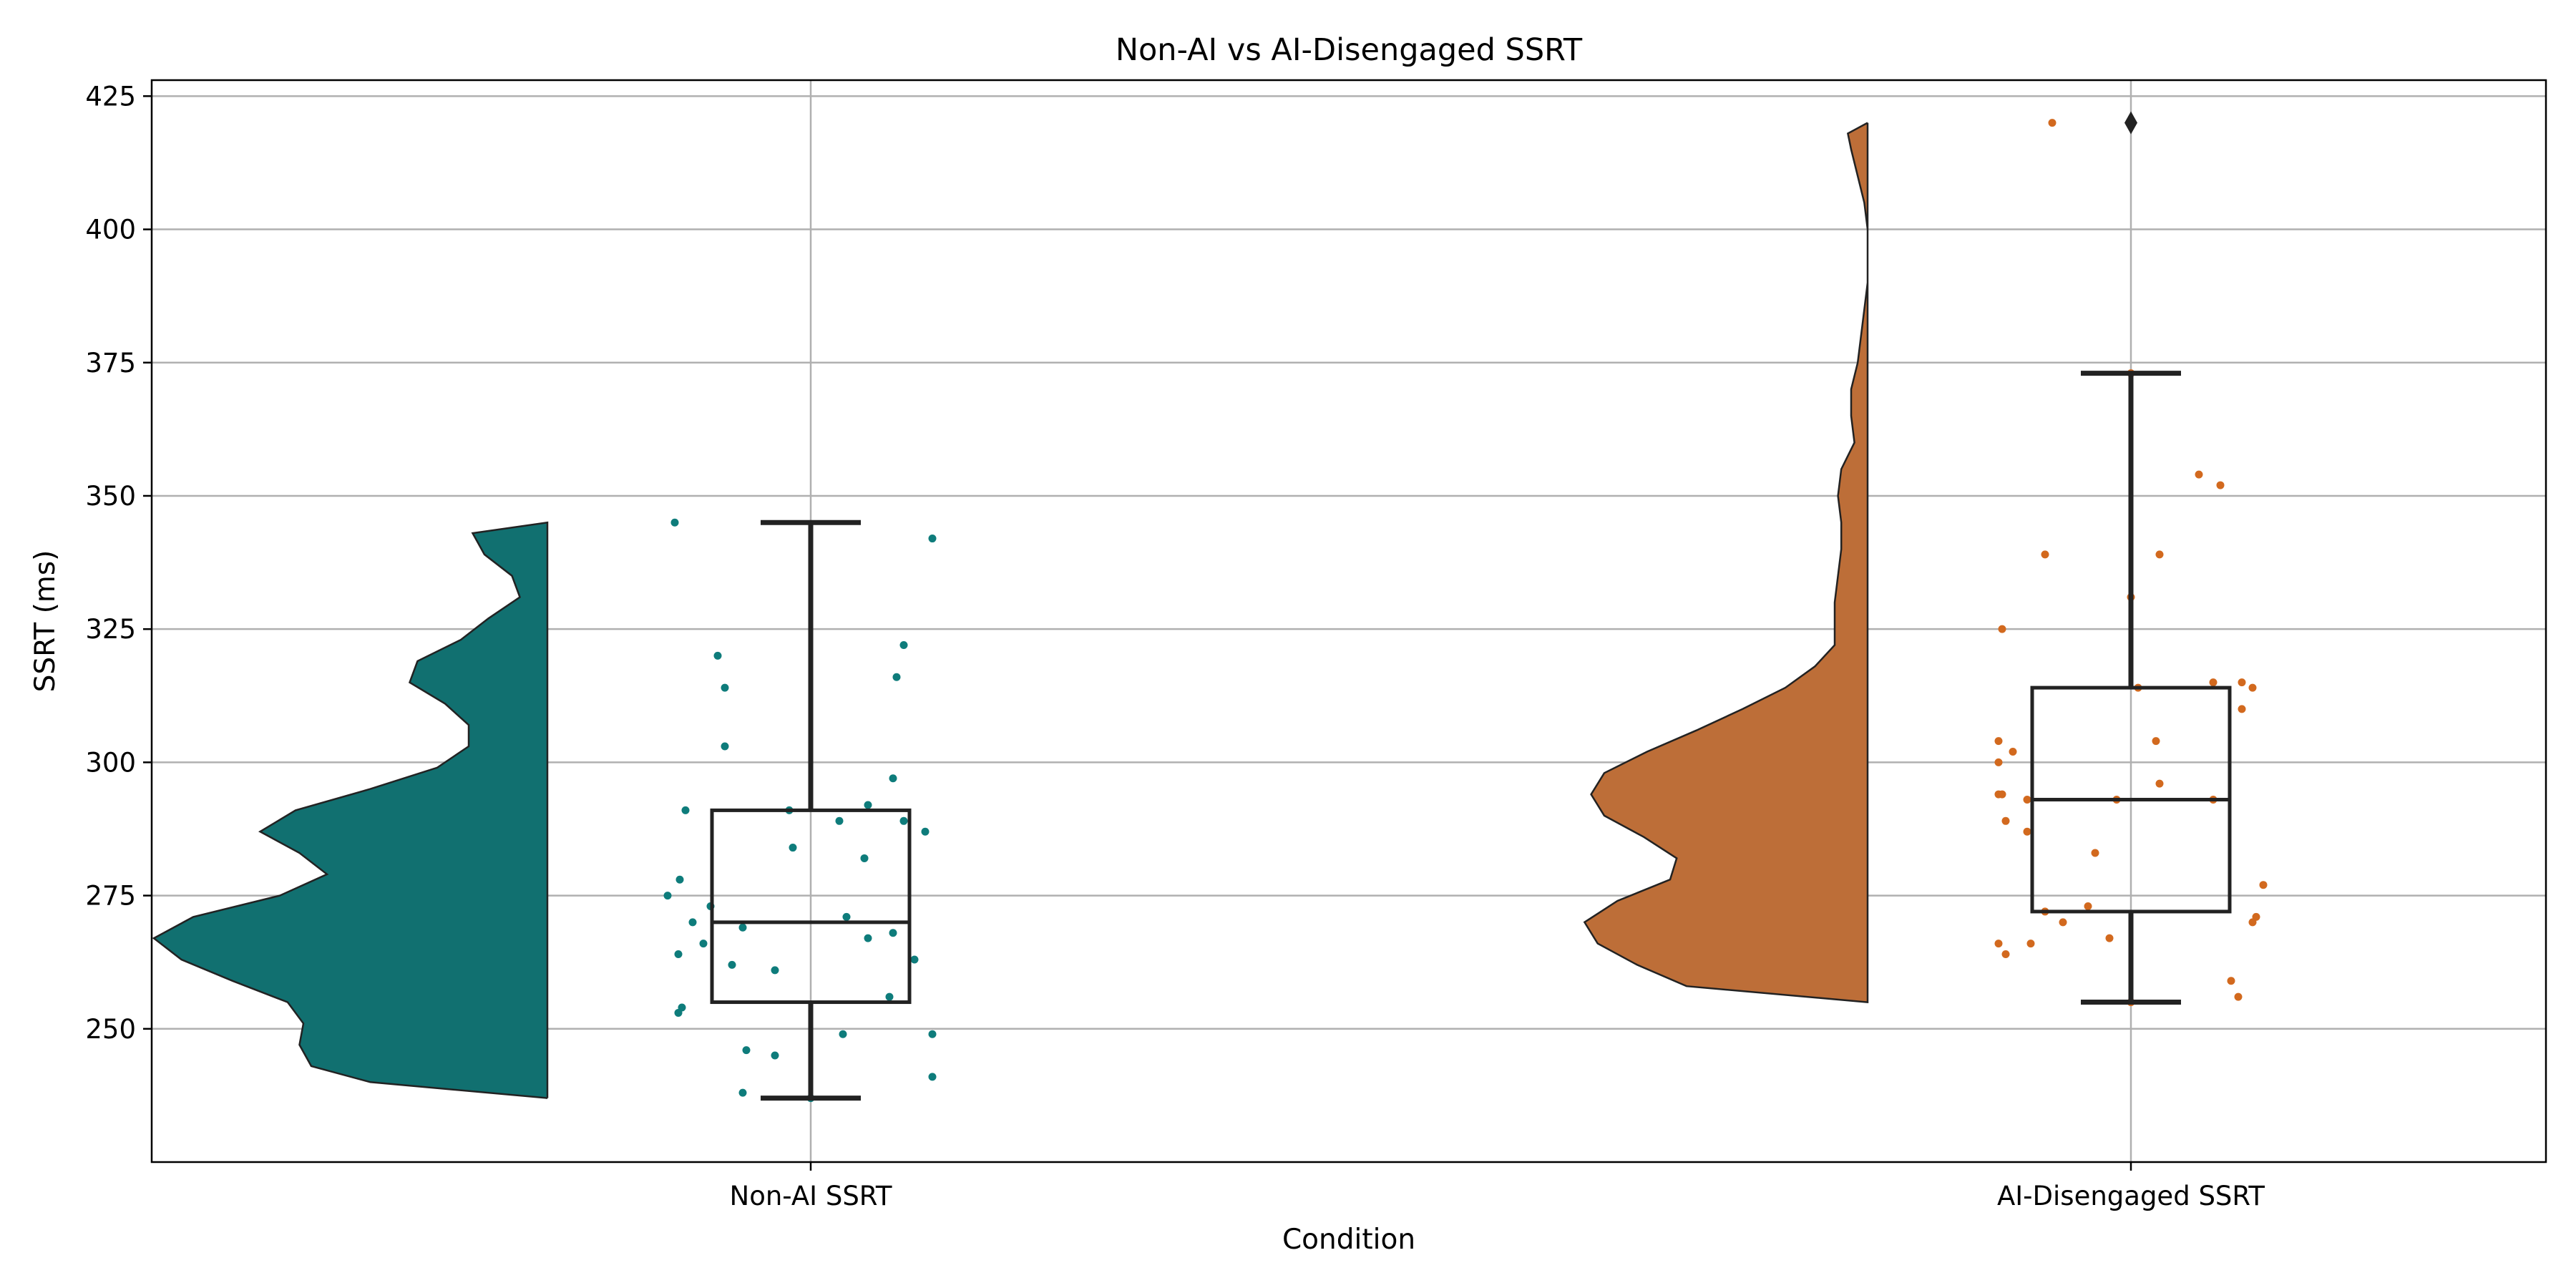 The image size is (2576, 1288). I want to click on x-tick-label: AI-Disengaged SSRT, so click(2131, 1196).